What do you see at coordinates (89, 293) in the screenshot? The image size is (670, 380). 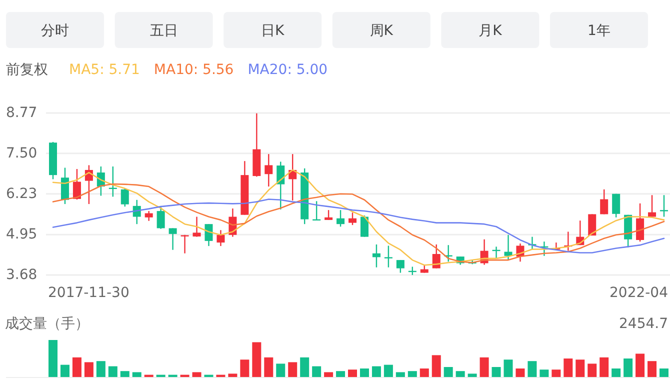 I see `text: 2017-11-30` at bounding box center [89, 293].